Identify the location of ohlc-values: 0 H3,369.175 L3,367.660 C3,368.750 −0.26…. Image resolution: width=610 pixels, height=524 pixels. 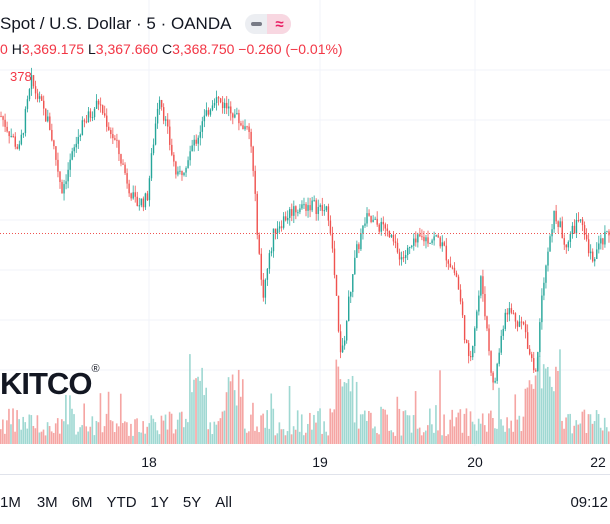
(171, 49).